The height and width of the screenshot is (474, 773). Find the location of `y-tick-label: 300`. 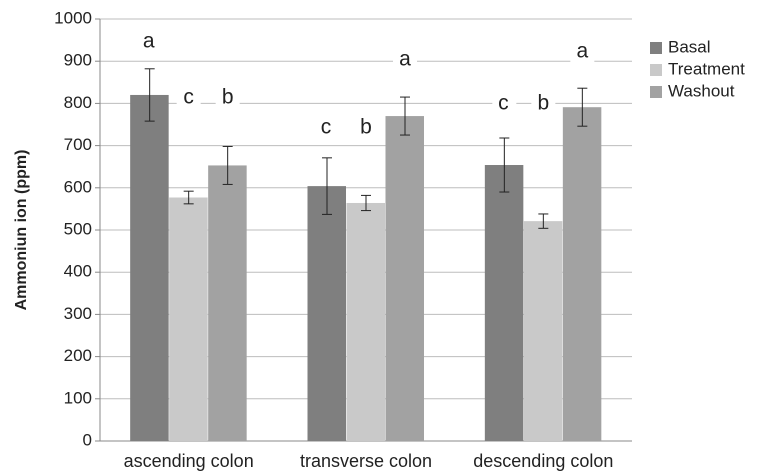

y-tick-label: 300 is located at coordinates (78, 313).